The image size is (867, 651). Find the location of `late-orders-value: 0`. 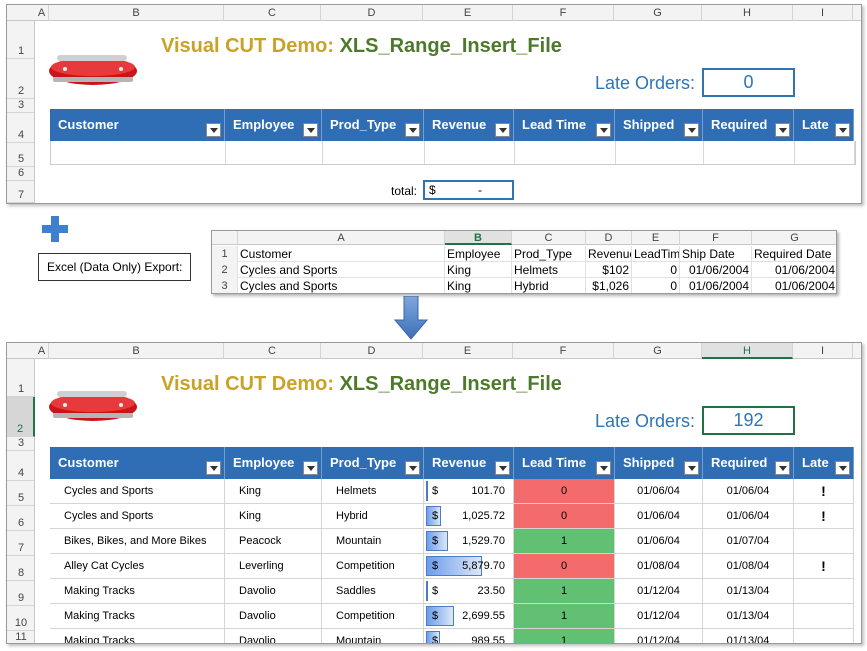

late-orders-value: 0 is located at coordinates (748, 82).